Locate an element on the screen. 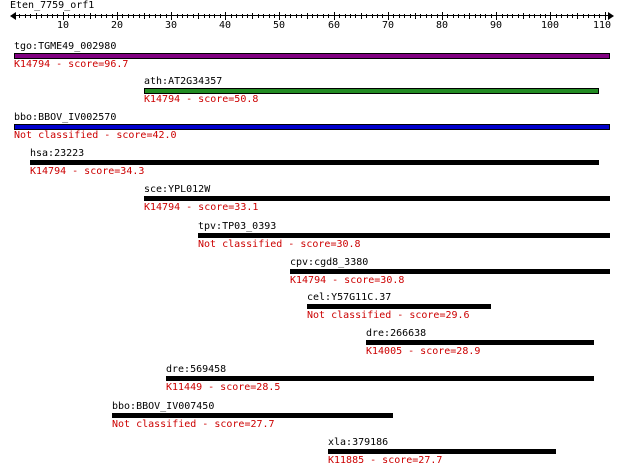 This screenshot has height=473, width=620. hit-score-link: K14794 - score=50.8 is located at coordinates (201, 99).